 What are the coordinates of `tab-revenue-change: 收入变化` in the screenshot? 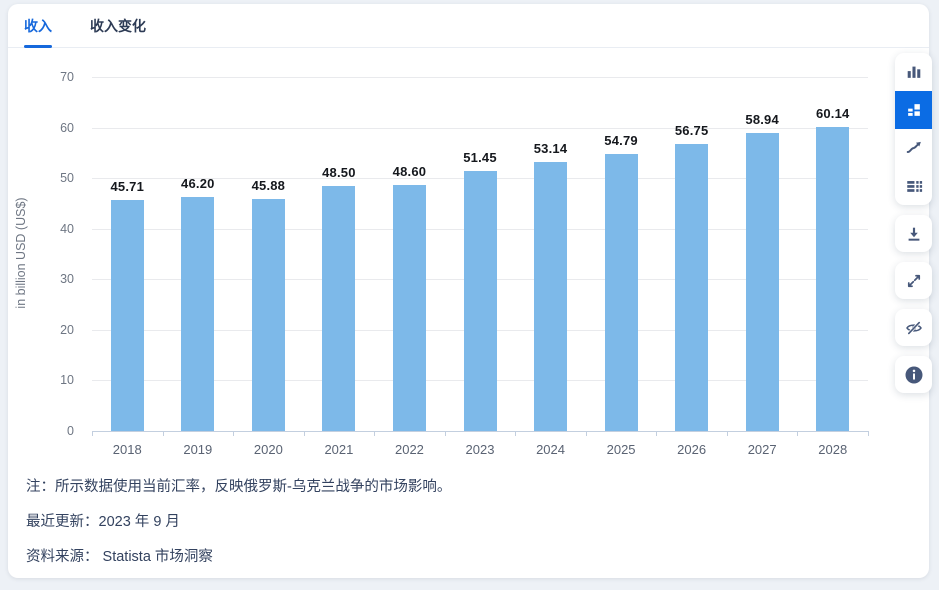 It's located at (118, 25).